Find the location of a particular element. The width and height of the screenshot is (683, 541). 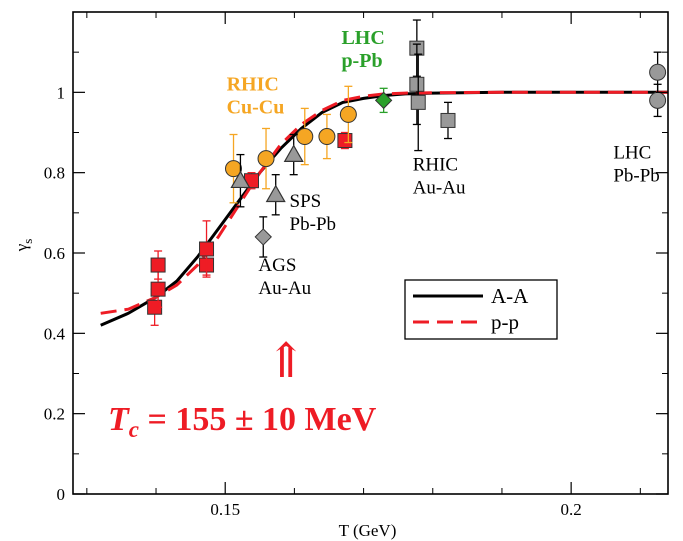

y-tick-label: 0.2 is located at coordinates (54, 414).